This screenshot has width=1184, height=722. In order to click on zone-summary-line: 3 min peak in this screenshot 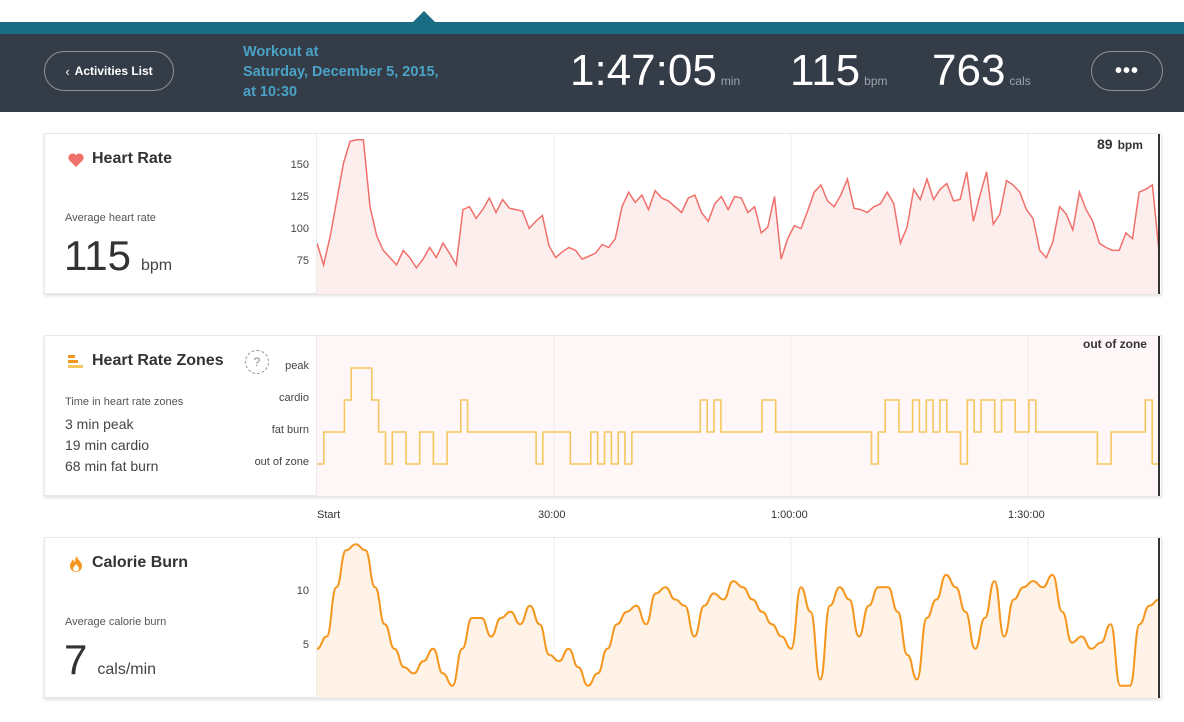, I will do `click(99, 424)`.